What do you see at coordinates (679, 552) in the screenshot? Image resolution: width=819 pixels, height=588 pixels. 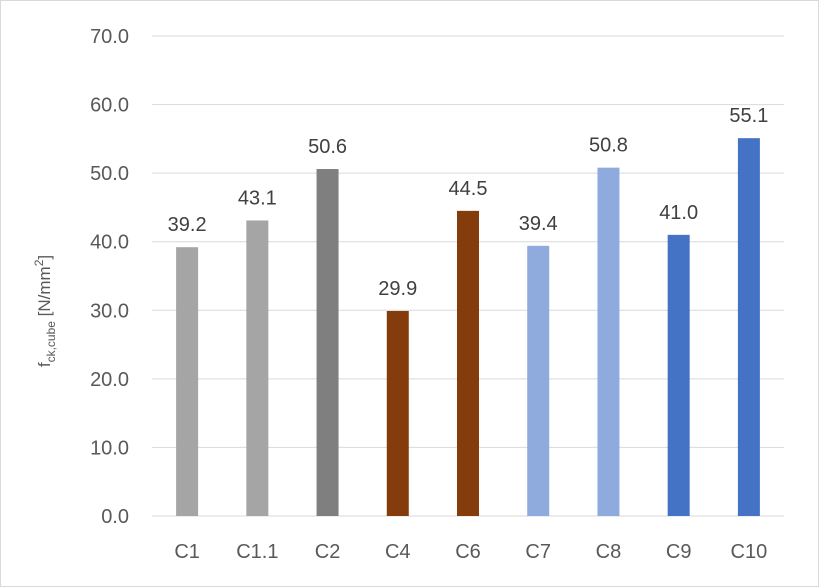 I see `x-tick-label: C9` at bounding box center [679, 552].